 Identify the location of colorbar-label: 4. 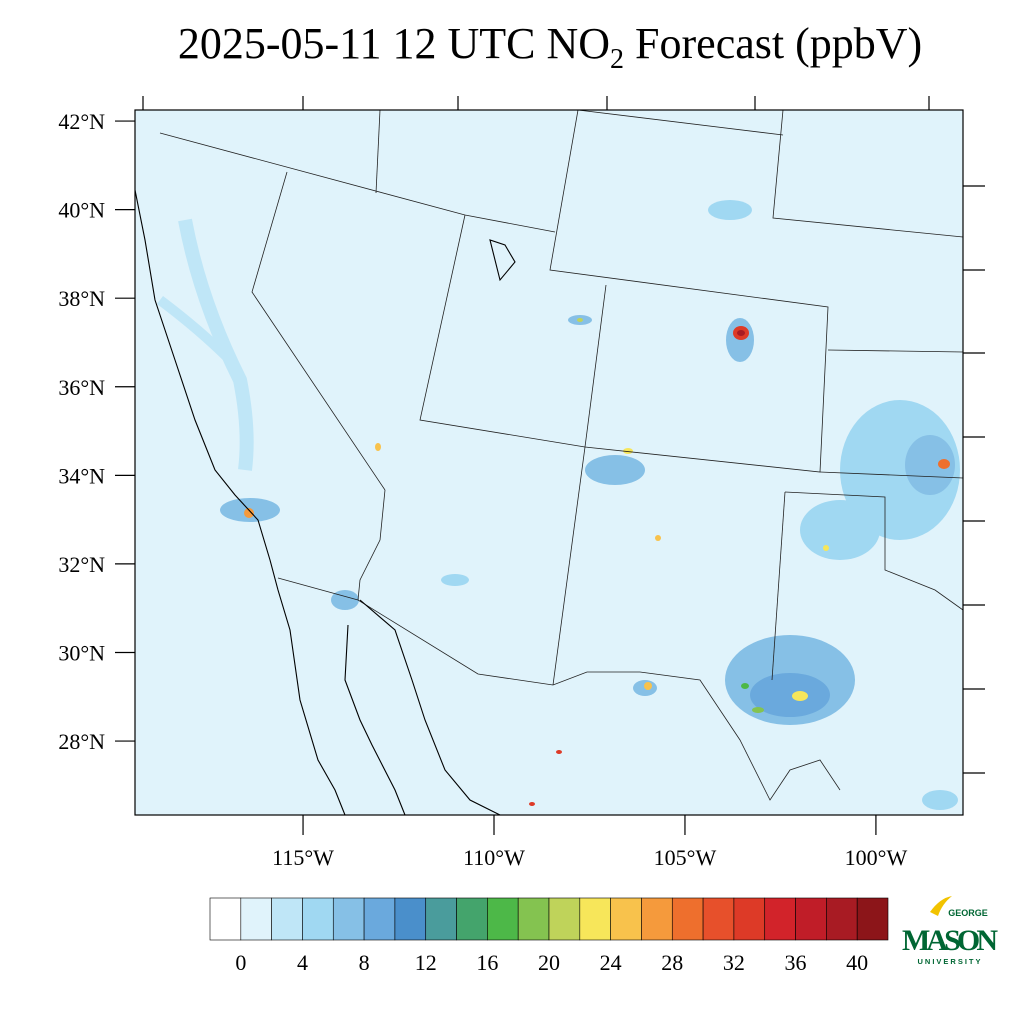
(302, 962).